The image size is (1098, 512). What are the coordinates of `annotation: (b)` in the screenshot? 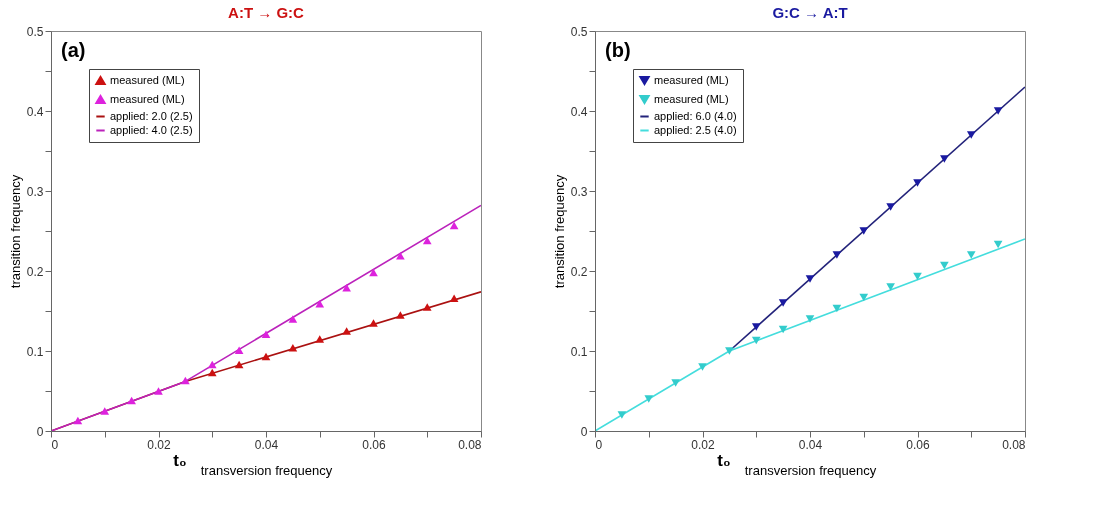 It's located at (618, 50).